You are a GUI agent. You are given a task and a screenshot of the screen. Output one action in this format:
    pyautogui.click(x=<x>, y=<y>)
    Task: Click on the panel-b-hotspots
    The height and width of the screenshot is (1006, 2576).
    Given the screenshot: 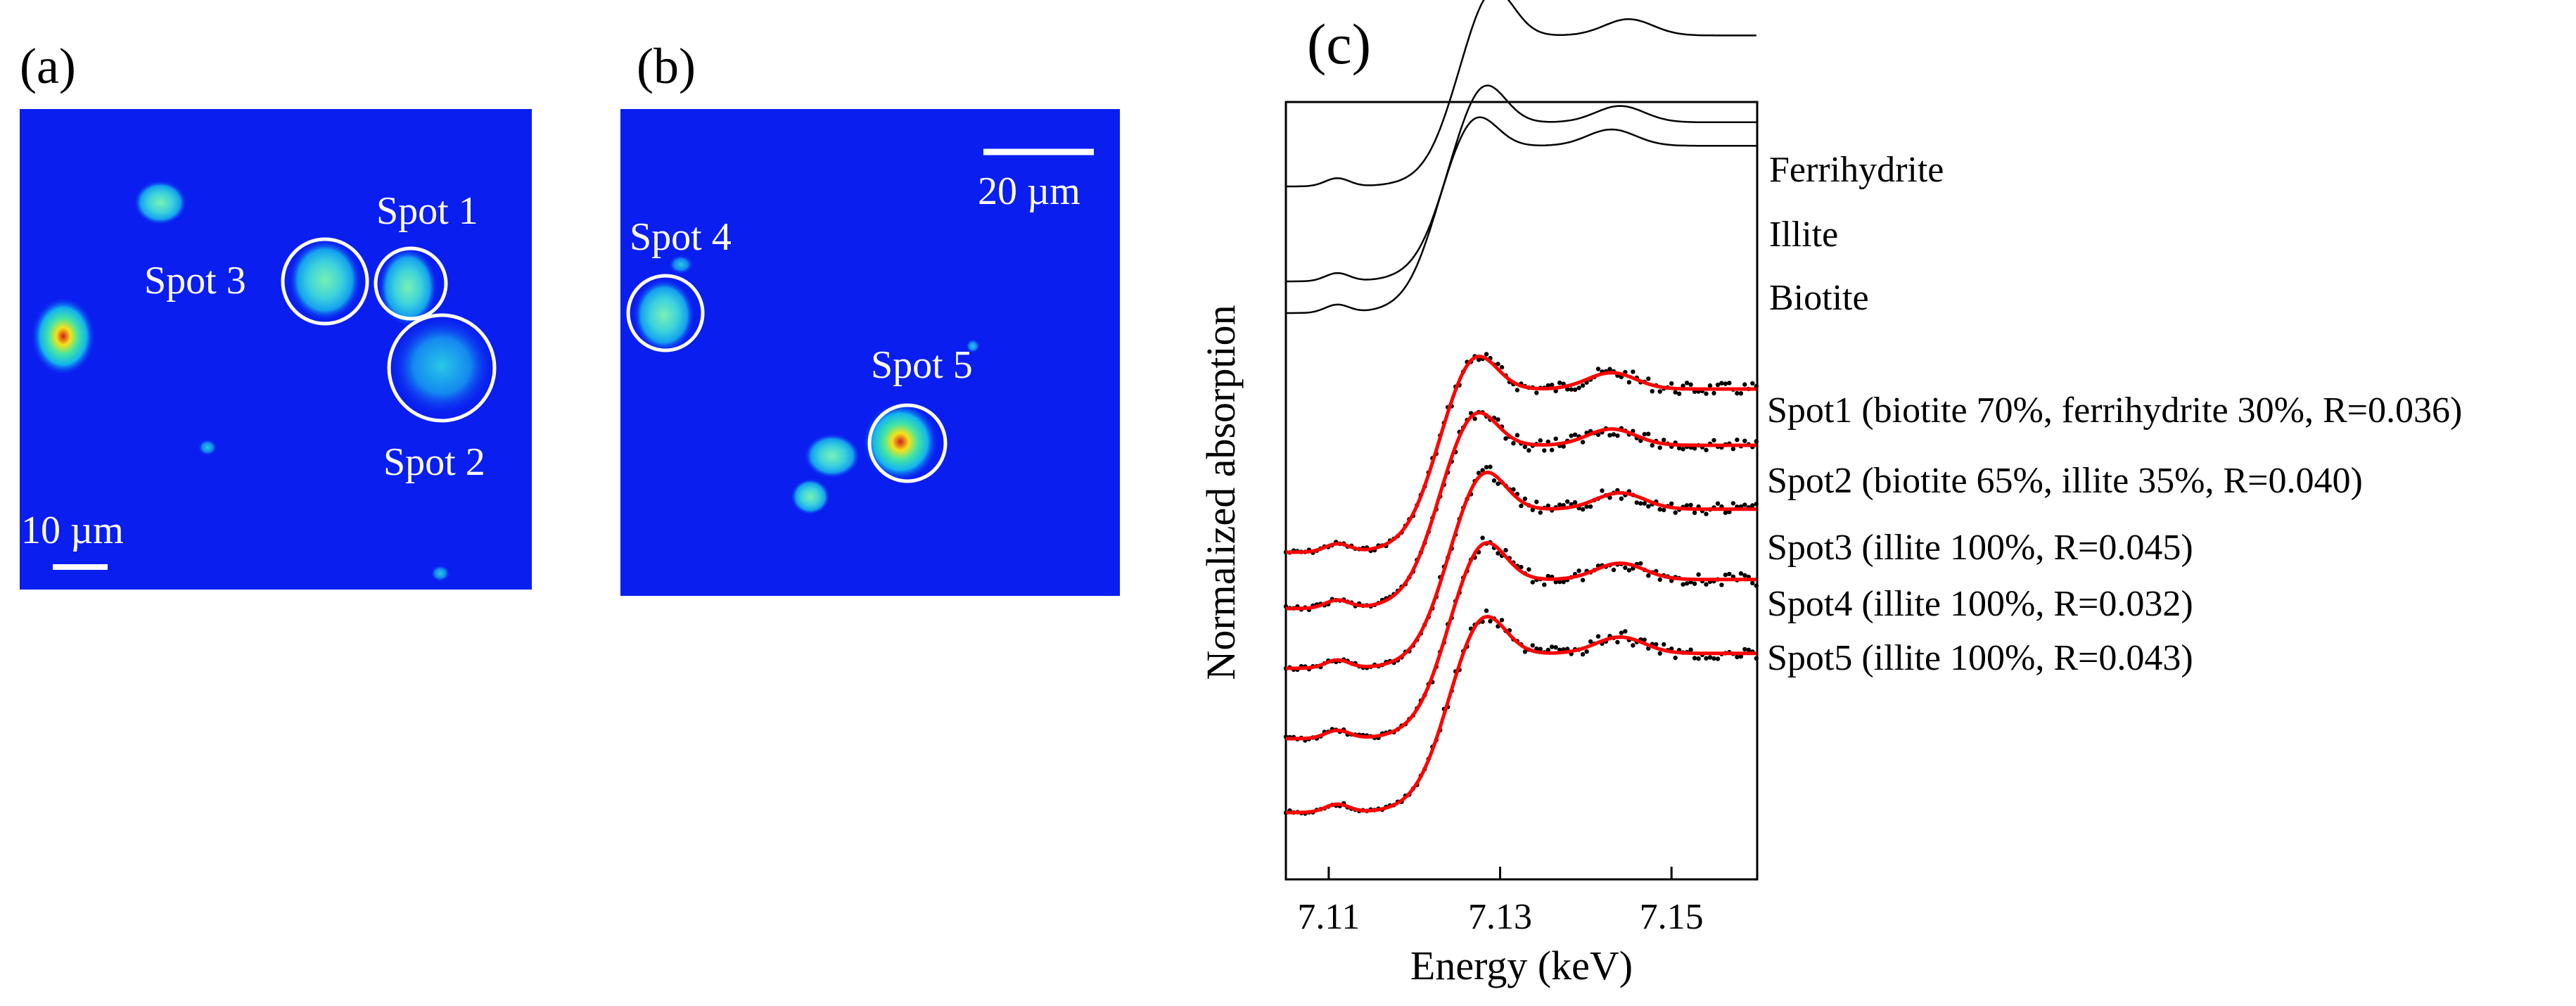 What is the action you would take?
    pyautogui.click(x=806, y=385)
    